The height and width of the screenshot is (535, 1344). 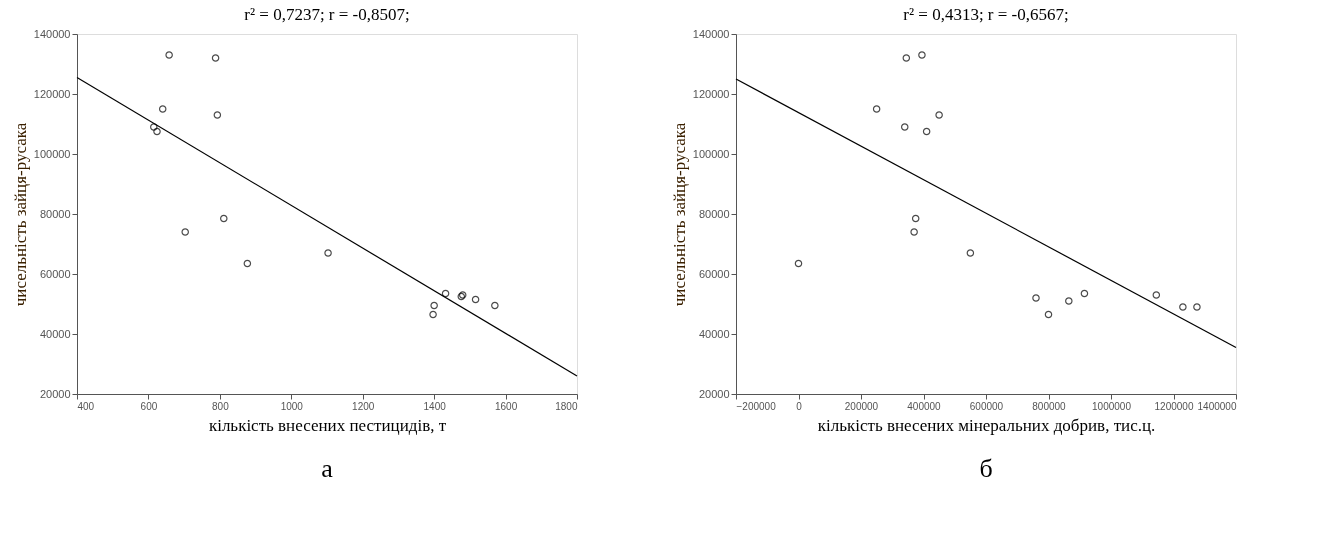 What do you see at coordinates (292, 406) in the screenshot?
I see `x-tick-label: 1000` at bounding box center [292, 406].